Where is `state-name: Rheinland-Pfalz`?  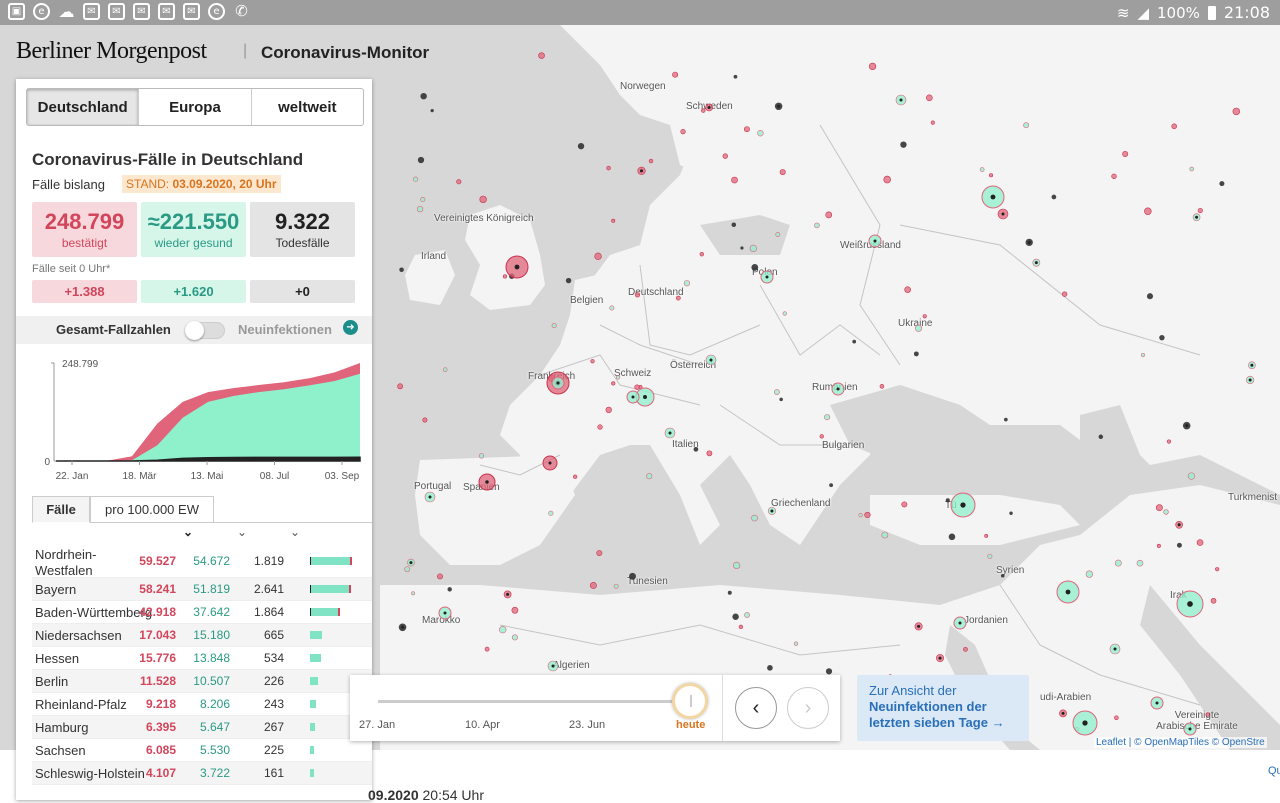
state-name: Rheinland-Pfalz is located at coordinates (81, 704).